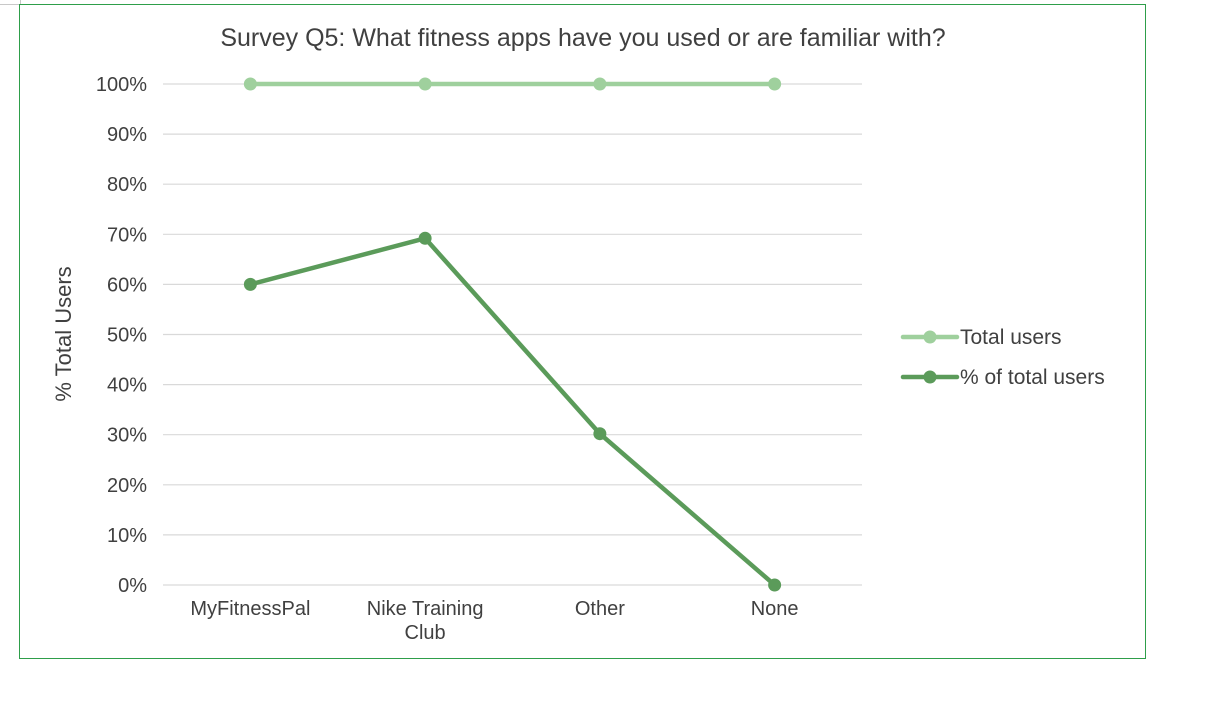 Image resolution: width=1208 pixels, height=714 pixels. Describe the element at coordinates (127, 486) in the screenshot. I see `y-tick-label: 20%` at that location.